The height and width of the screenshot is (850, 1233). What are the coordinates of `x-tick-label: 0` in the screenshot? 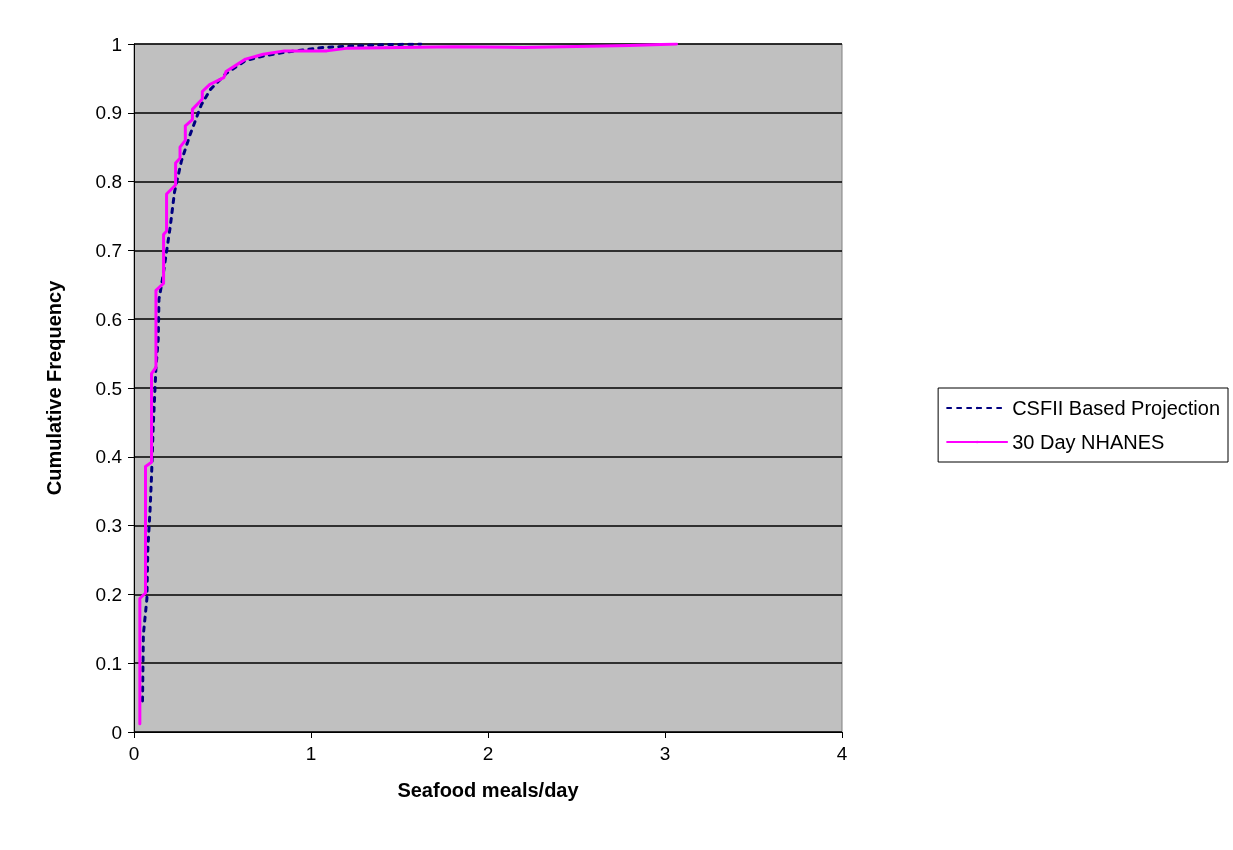 It's located at (134, 753).